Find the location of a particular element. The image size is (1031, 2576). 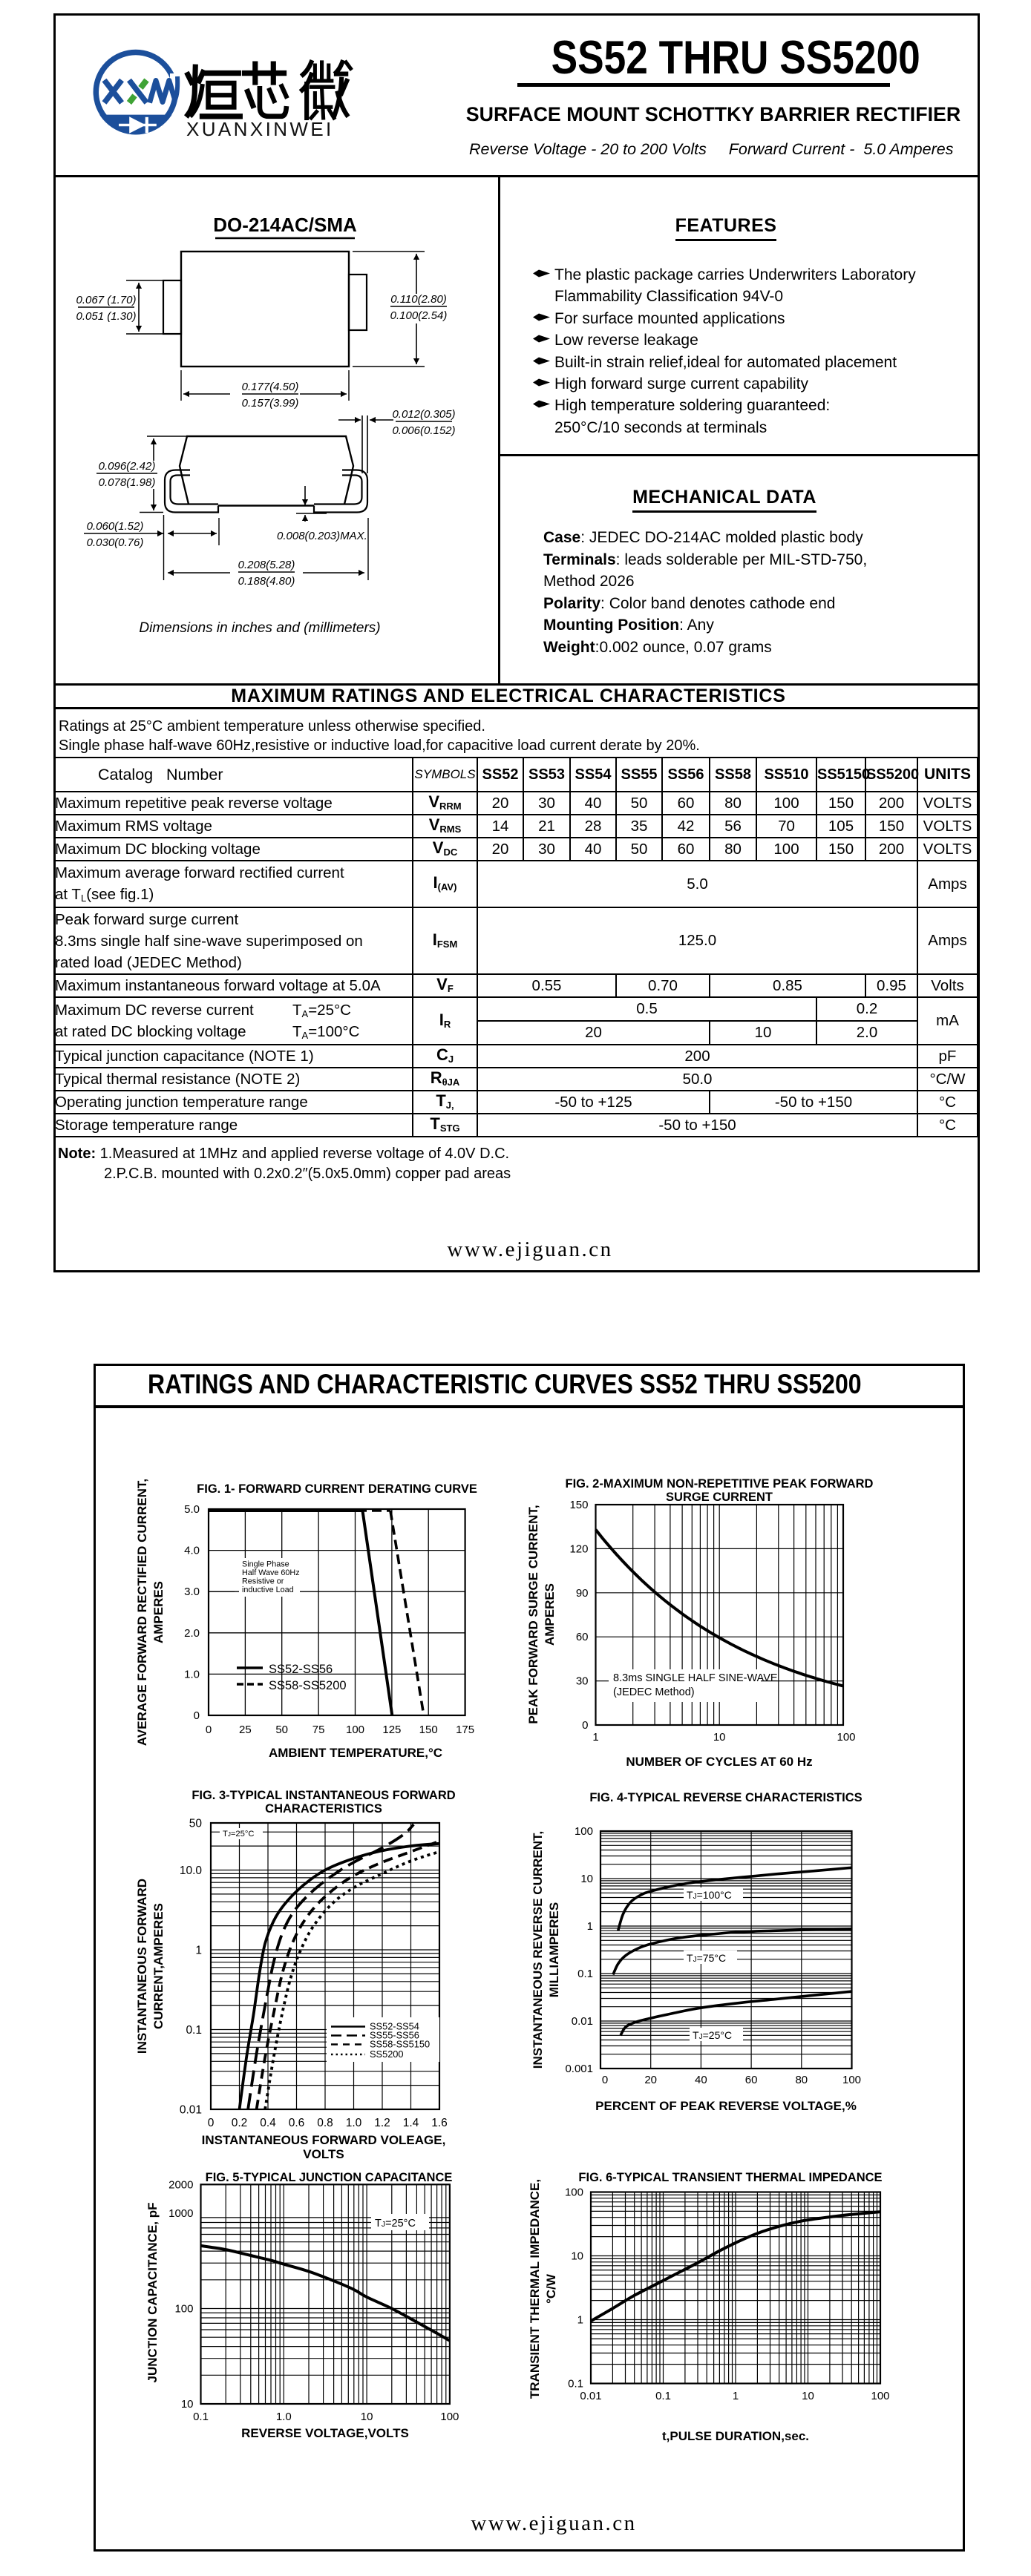

svg-text: 3.0 is located at coordinates (192, 1592).